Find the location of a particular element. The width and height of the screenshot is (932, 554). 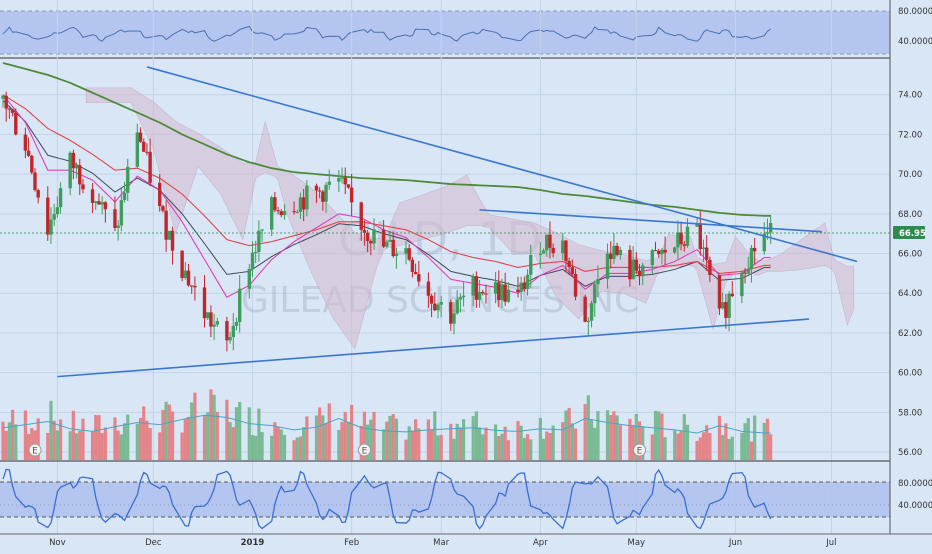

top-oscillator-panel is located at coordinates (445, 32).